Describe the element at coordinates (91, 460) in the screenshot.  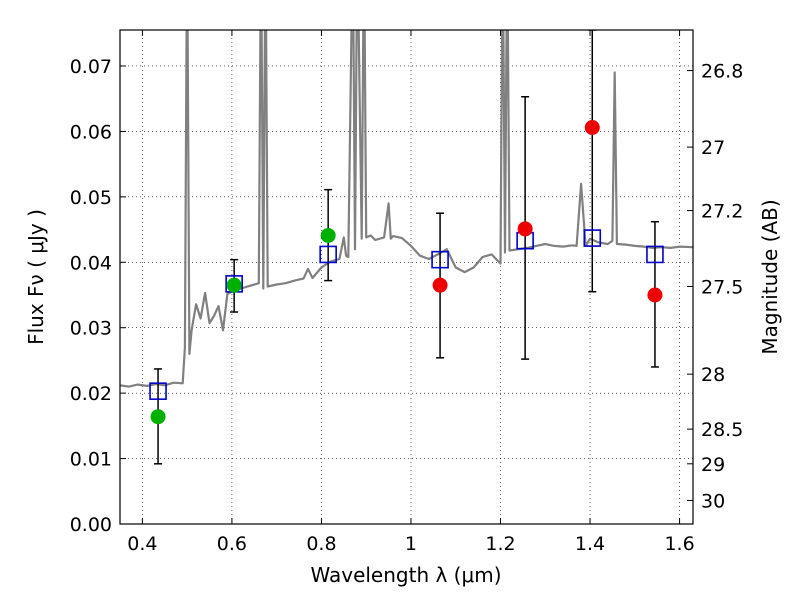
I see `y-tick-label: 0.01` at that location.